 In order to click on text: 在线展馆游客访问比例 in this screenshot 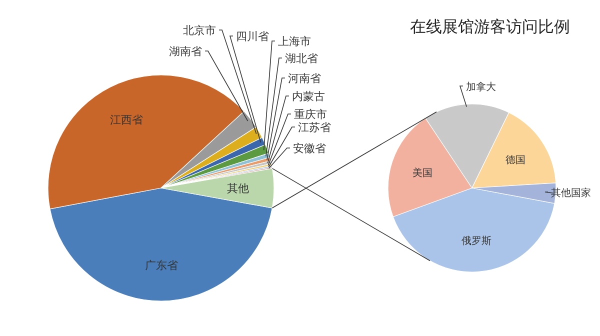, I will do `click(490, 26)`.